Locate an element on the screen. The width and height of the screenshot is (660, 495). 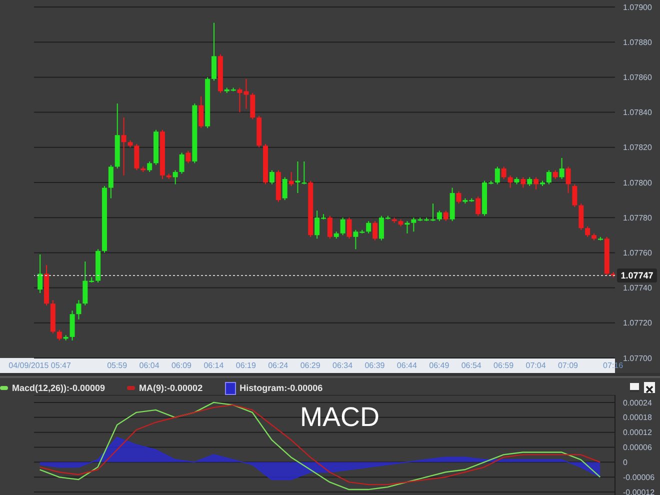
x-tick-label: 06:09 is located at coordinates (181, 365).